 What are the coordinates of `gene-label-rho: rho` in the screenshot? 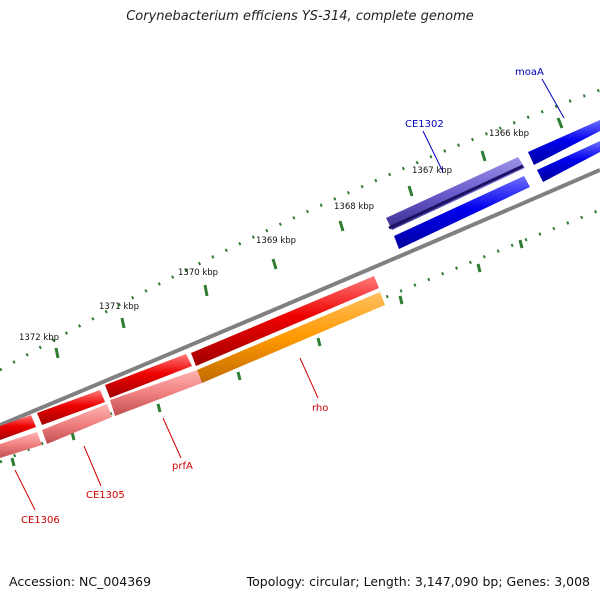 It's located at (320, 408).